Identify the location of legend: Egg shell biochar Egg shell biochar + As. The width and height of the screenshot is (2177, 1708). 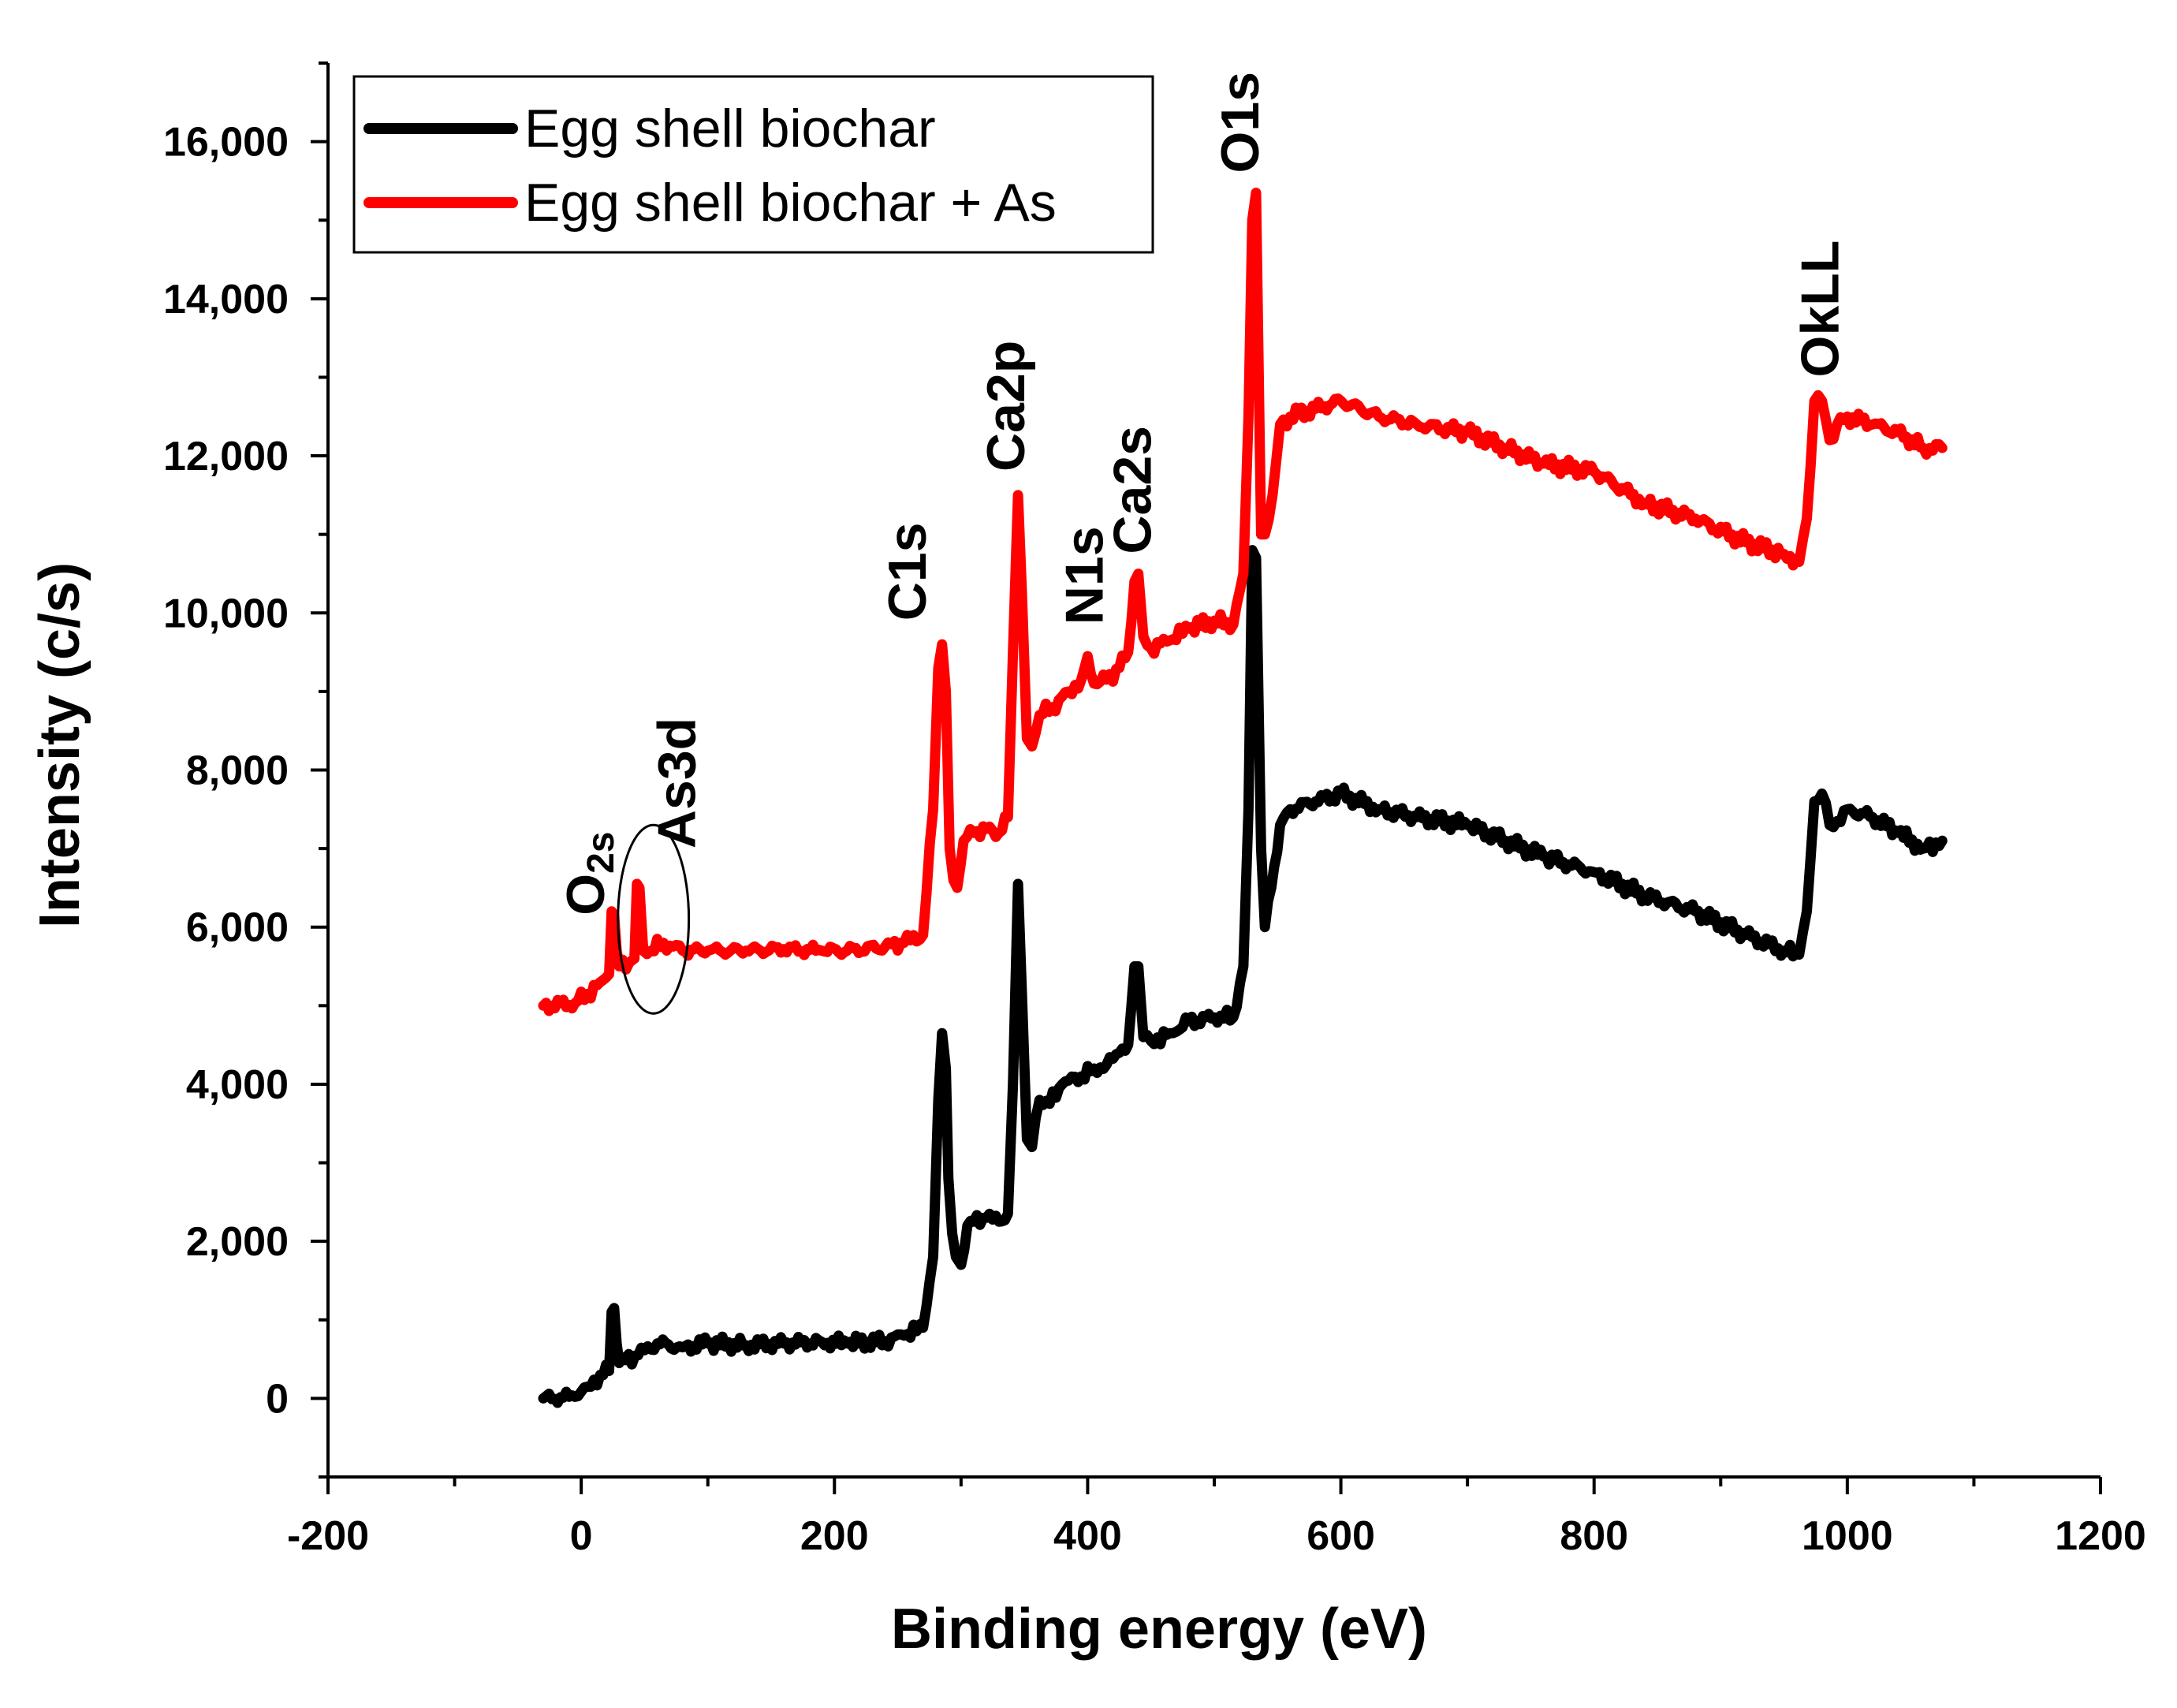
(753, 164).